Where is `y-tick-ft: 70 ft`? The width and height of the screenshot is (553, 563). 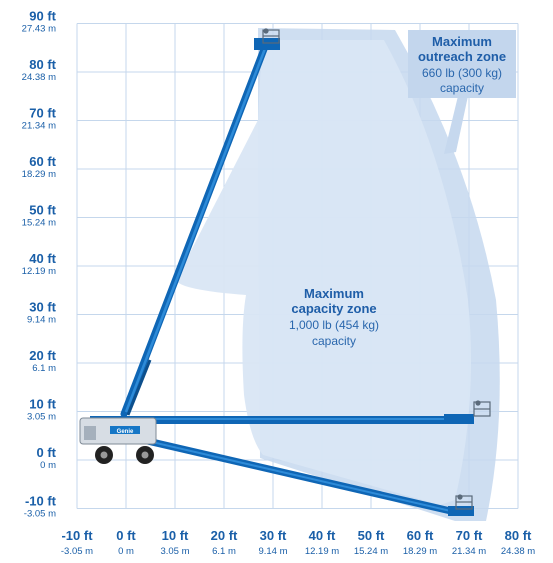 y-tick-ft: 70 ft is located at coordinates (42, 113).